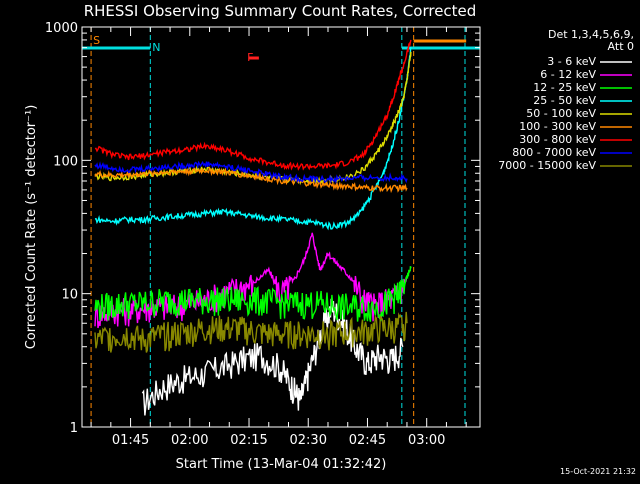 The width and height of the screenshot is (640, 484). What do you see at coordinates (250, 57) in the screenshot?
I see `marker-f: F` at bounding box center [250, 57].